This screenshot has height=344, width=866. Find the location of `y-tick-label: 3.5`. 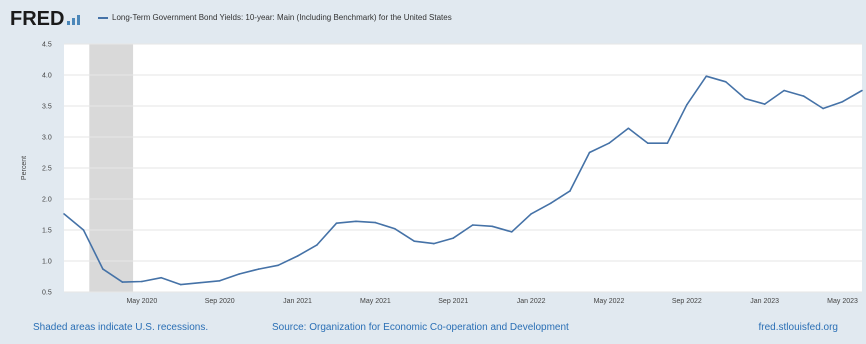

y-tick-label: 3.5 is located at coordinates (47, 107).